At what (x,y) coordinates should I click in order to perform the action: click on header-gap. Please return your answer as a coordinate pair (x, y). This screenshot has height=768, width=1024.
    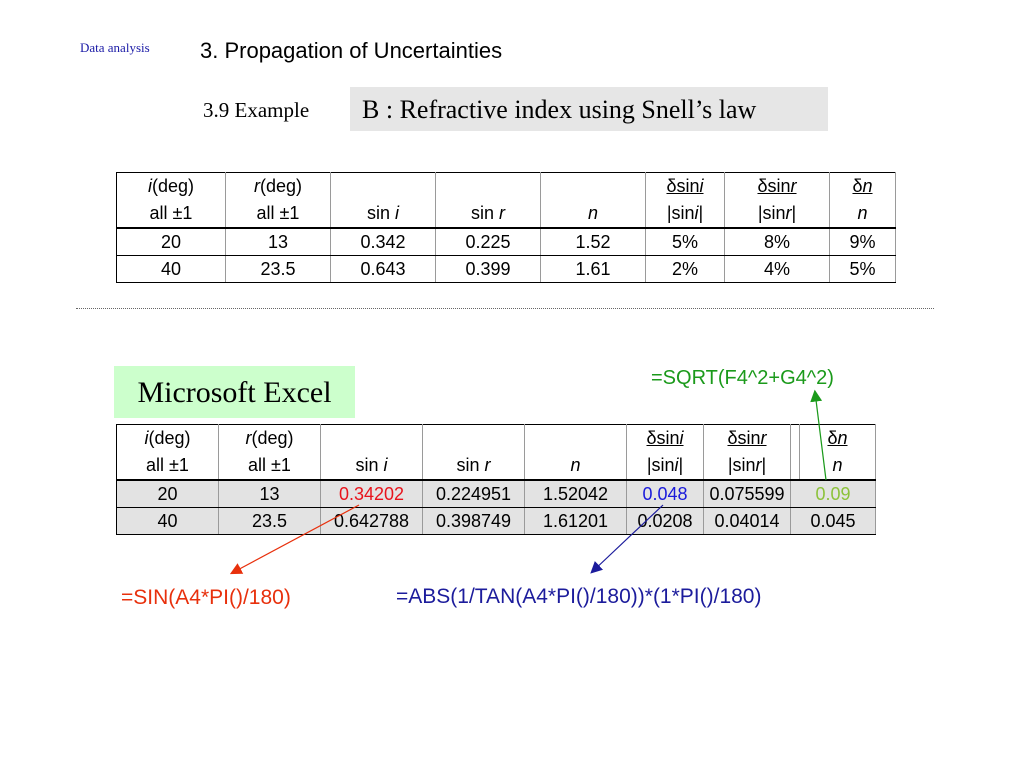
    Looking at the image, I should click on (795, 452).